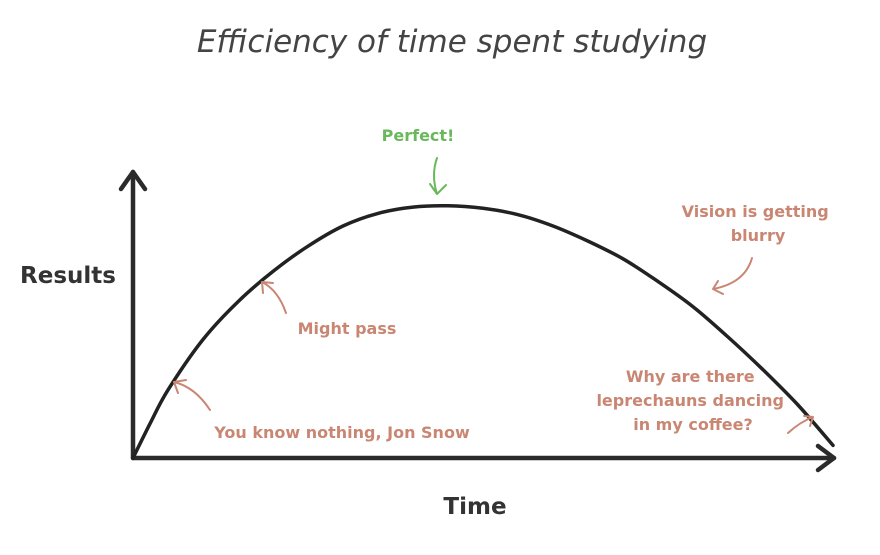 The width and height of the screenshot is (880, 555). I want to click on annotation-might-pass-arrow, so click(274, 297).